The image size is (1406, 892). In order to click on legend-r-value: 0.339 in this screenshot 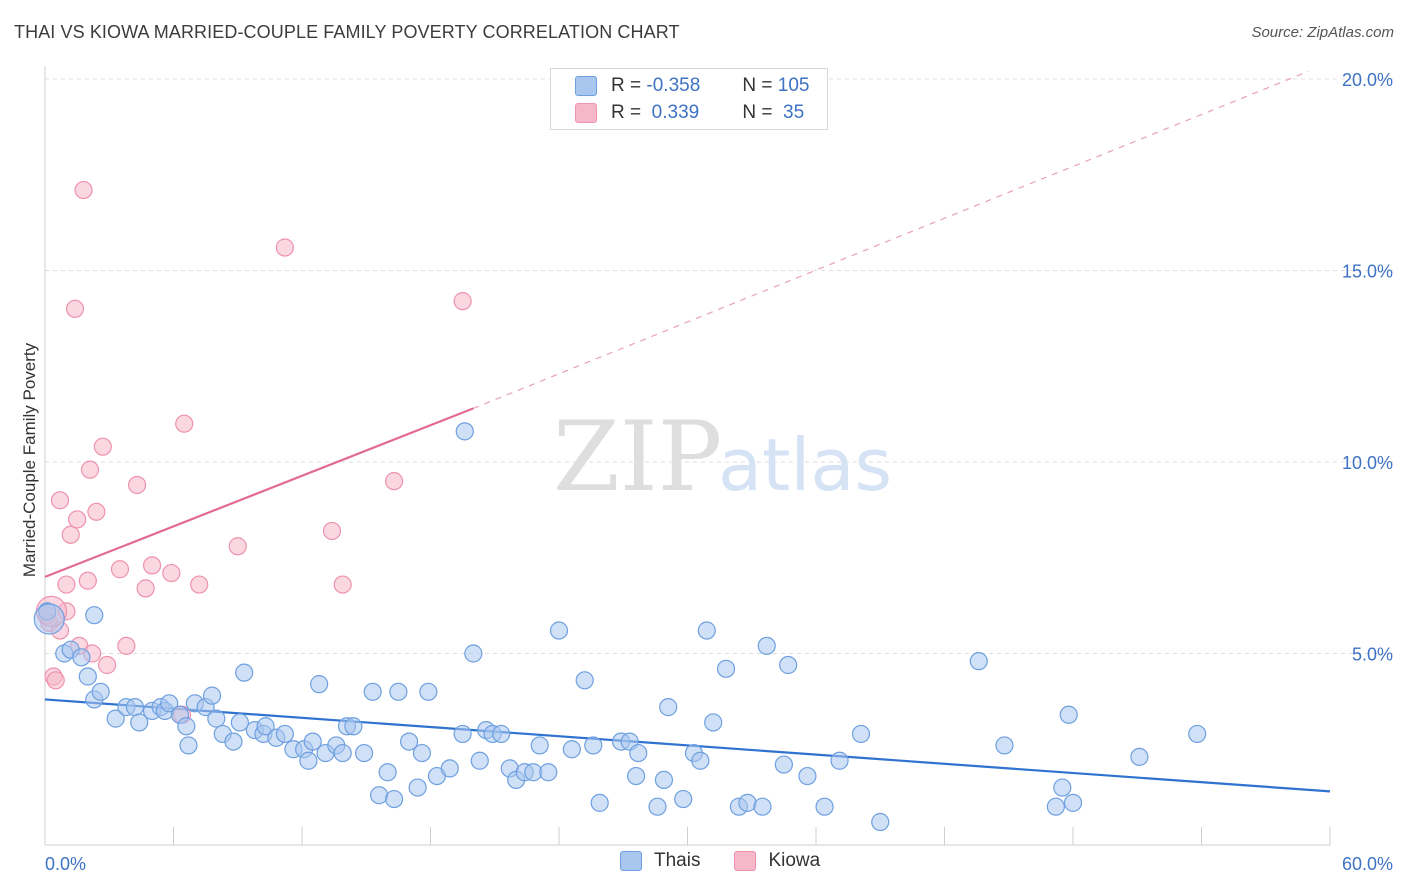, I will do `click(673, 112)`.